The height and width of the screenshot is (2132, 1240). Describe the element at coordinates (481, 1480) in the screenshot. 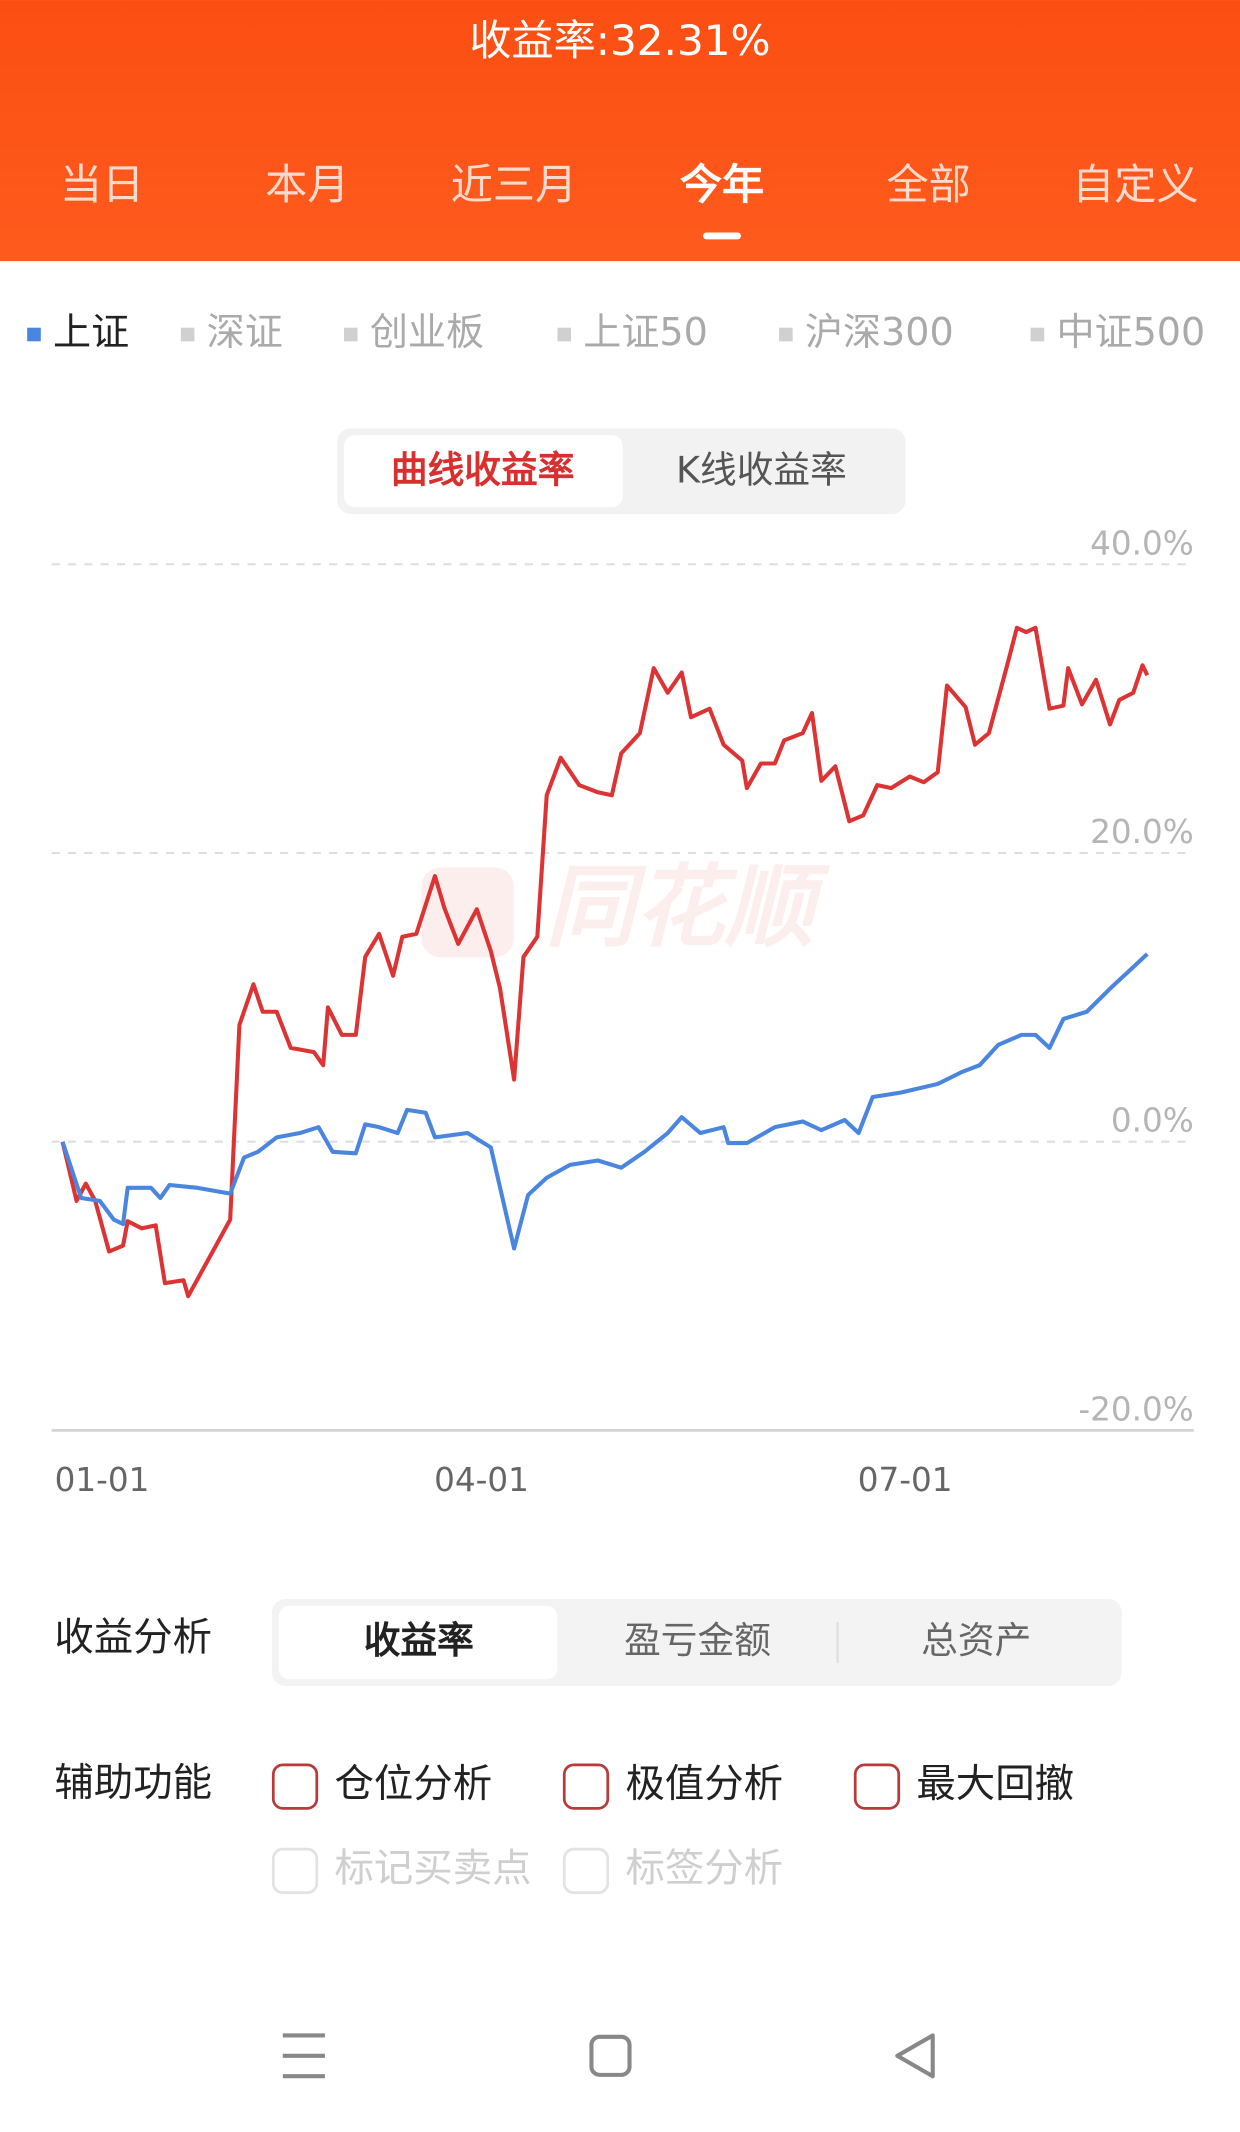

I see `x-tick-label: 04-01` at that location.